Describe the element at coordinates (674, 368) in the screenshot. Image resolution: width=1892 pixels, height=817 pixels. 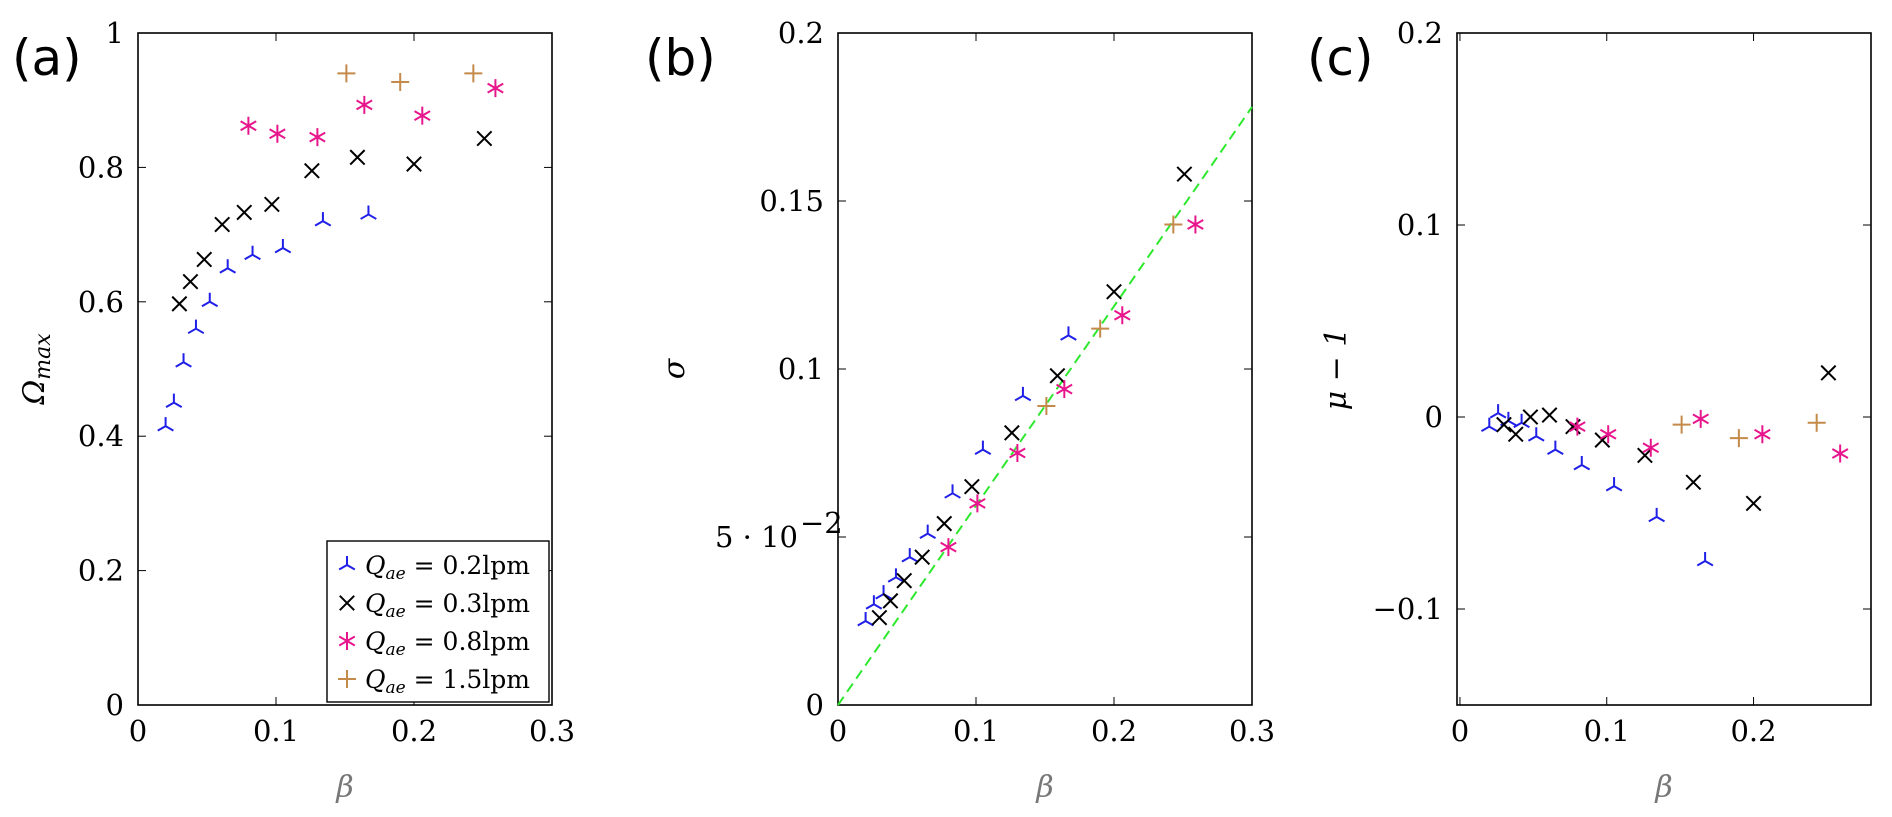
I see `y-axis-label: σ` at that location.